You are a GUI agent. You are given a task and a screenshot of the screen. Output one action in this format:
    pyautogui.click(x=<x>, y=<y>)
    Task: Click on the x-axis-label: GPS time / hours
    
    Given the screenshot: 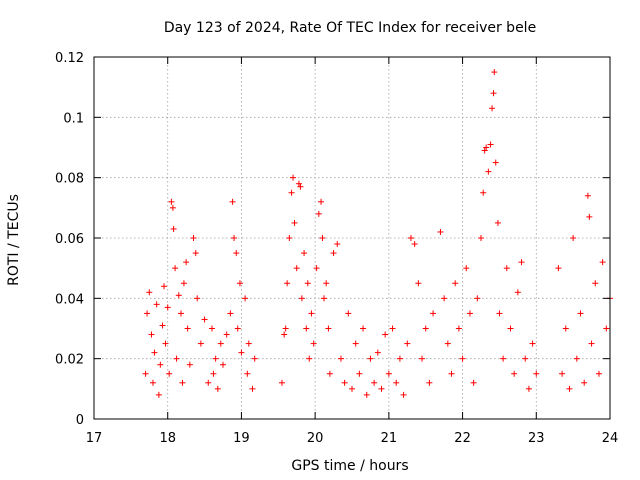 What is the action you would take?
    pyautogui.click(x=349, y=466)
    